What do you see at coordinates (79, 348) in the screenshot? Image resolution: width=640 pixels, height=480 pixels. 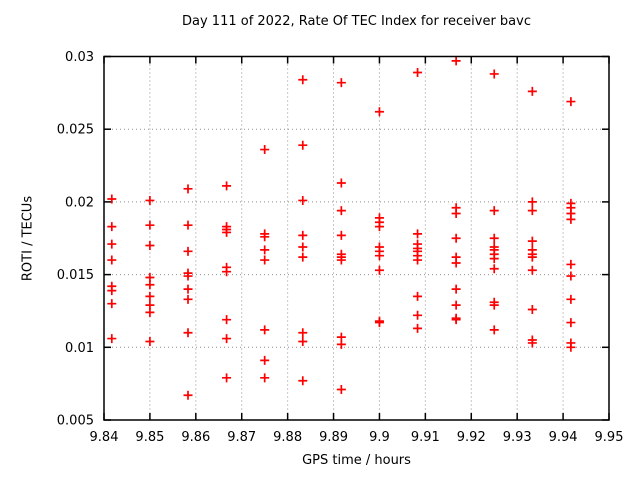 I see `y-tick-label: 0.01` at bounding box center [79, 348].